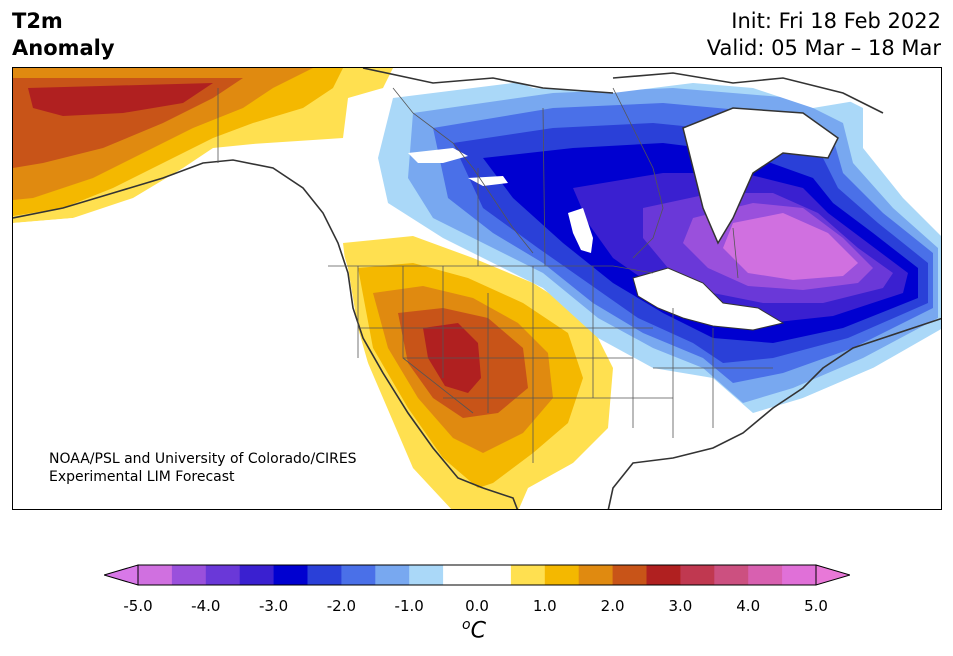 The image size is (953, 656). What do you see at coordinates (760, 176) in the screenshot?
I see `hudson-bay` at bounding box center [760, 176].